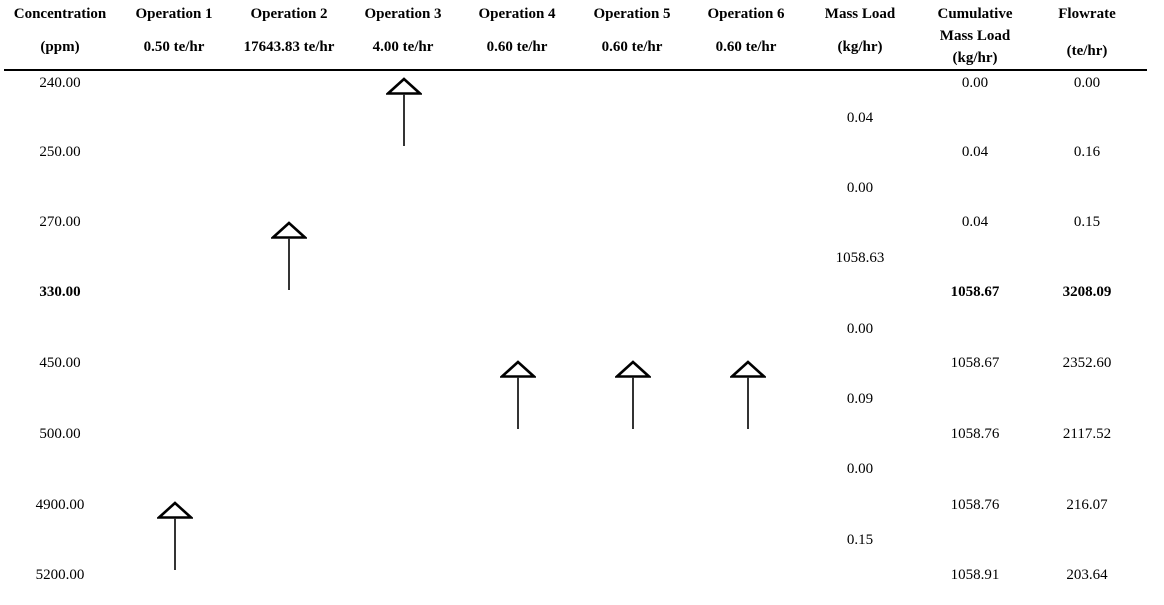 This screenshot has height=605, width=1164. I want to click on concentration-level: 500.00, so click(60, 434).